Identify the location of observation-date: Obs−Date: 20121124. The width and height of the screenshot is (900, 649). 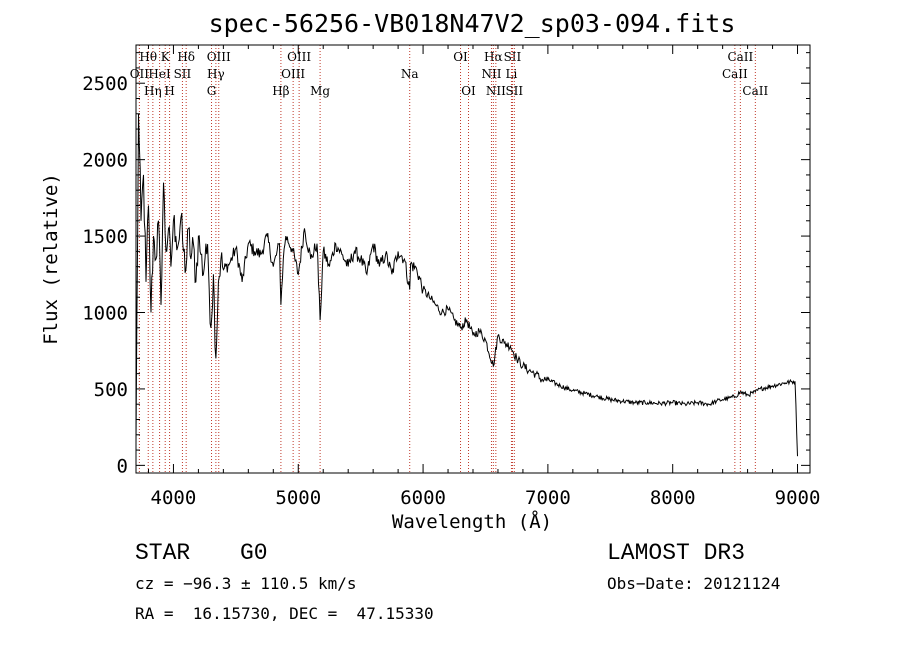
(694, 583).